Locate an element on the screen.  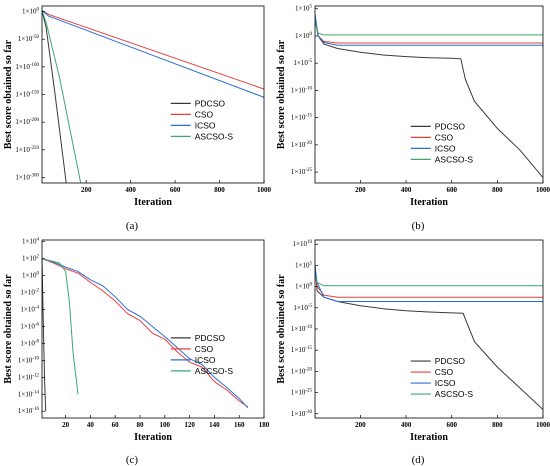
y-tick-label: 1×10¹⁰ is located at coordinates (303, 244).